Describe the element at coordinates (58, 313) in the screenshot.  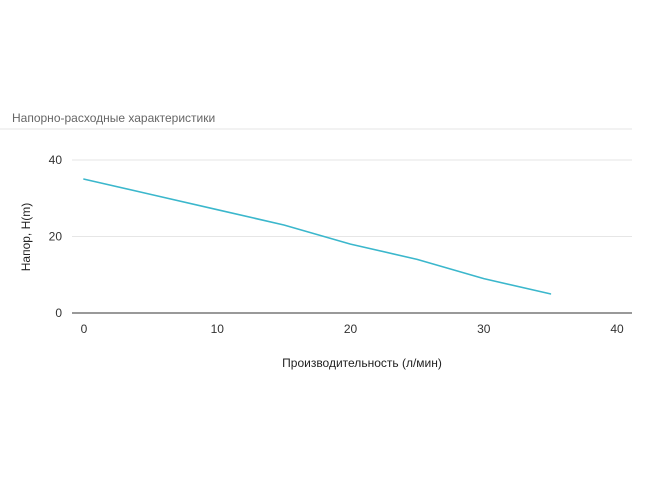
I see `y-tick-label: 0` at that location.